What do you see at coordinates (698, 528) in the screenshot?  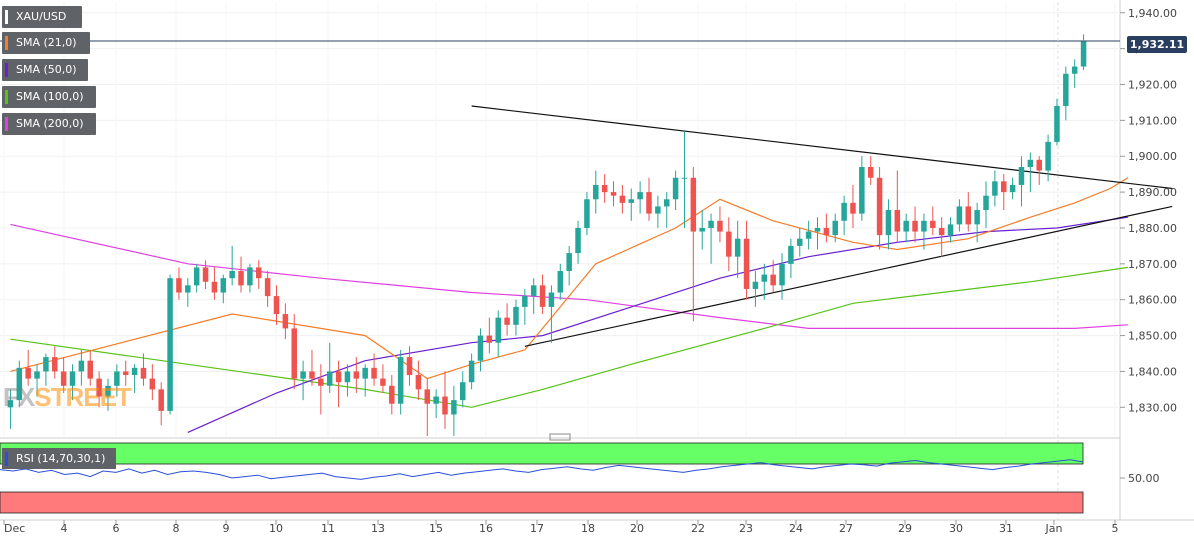 I see `time-tick-label: 22` at bounding box center [698, 528].